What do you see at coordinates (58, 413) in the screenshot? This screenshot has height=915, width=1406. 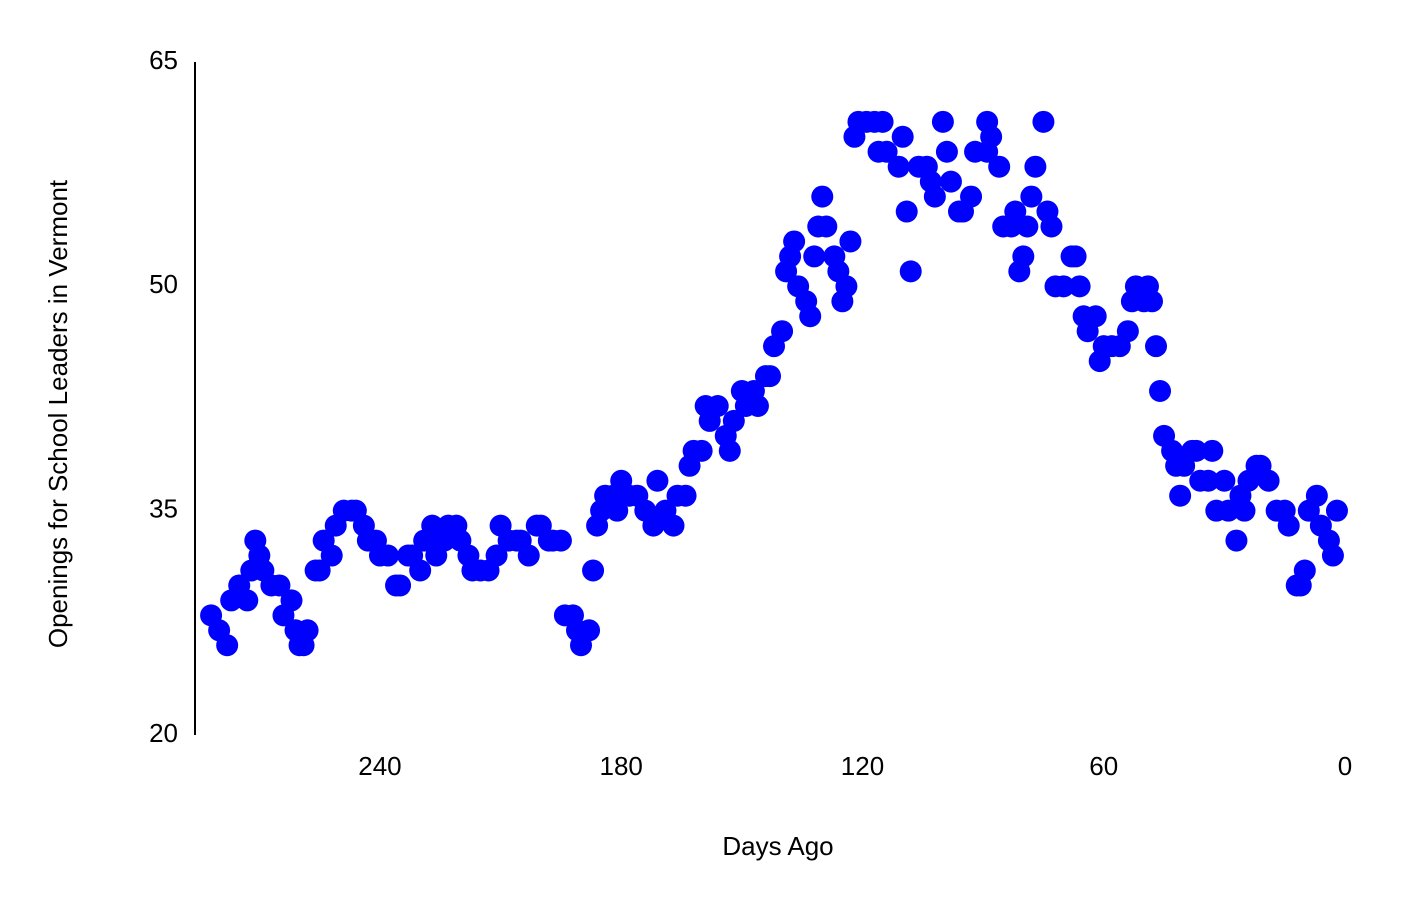 I see `y-axis-title: Openings for School Leaders in Vermont` at bounding box center [58, 413].